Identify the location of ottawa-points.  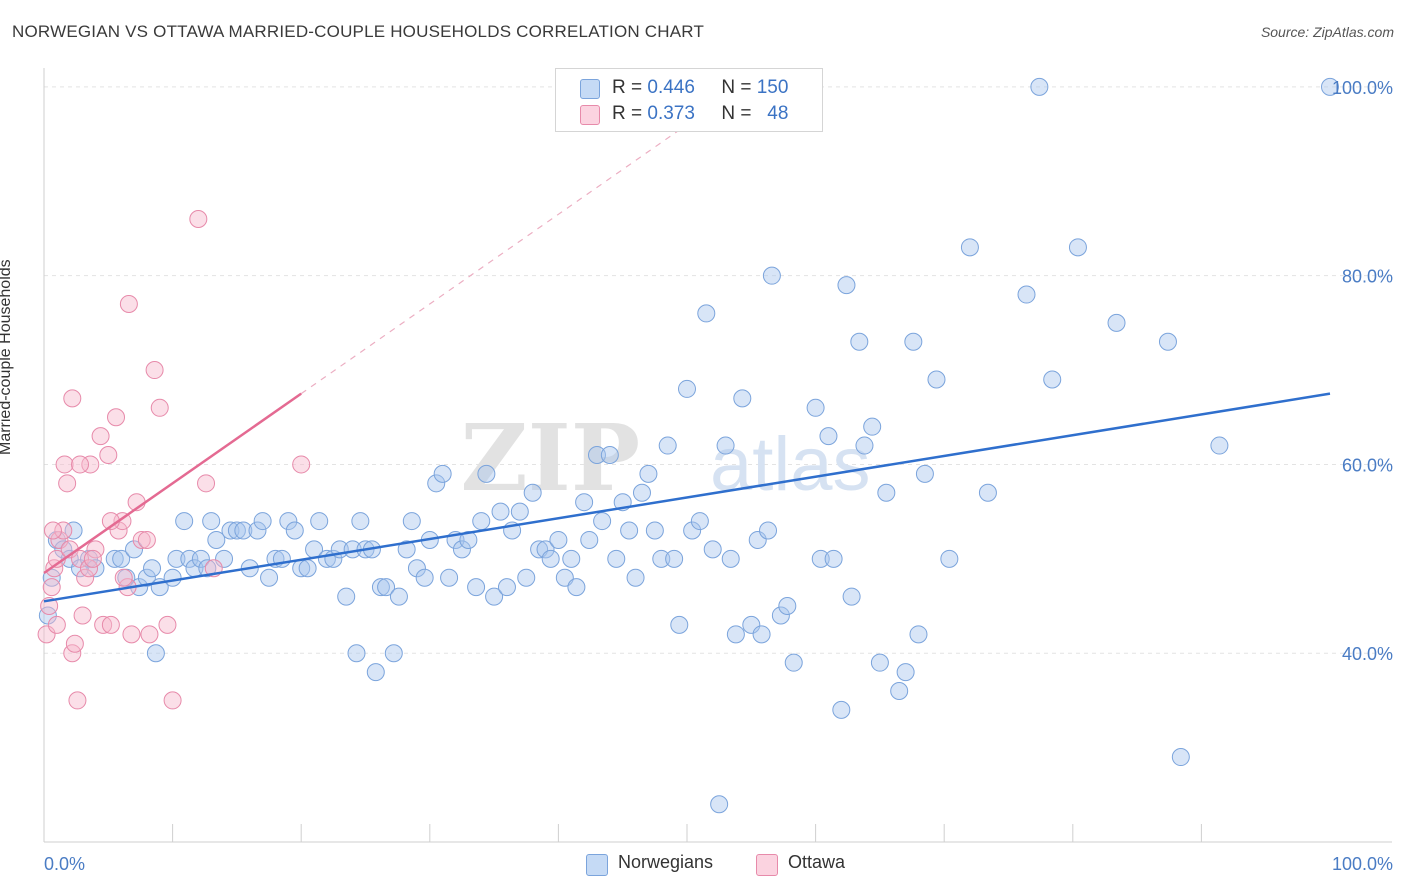
(174, 460).